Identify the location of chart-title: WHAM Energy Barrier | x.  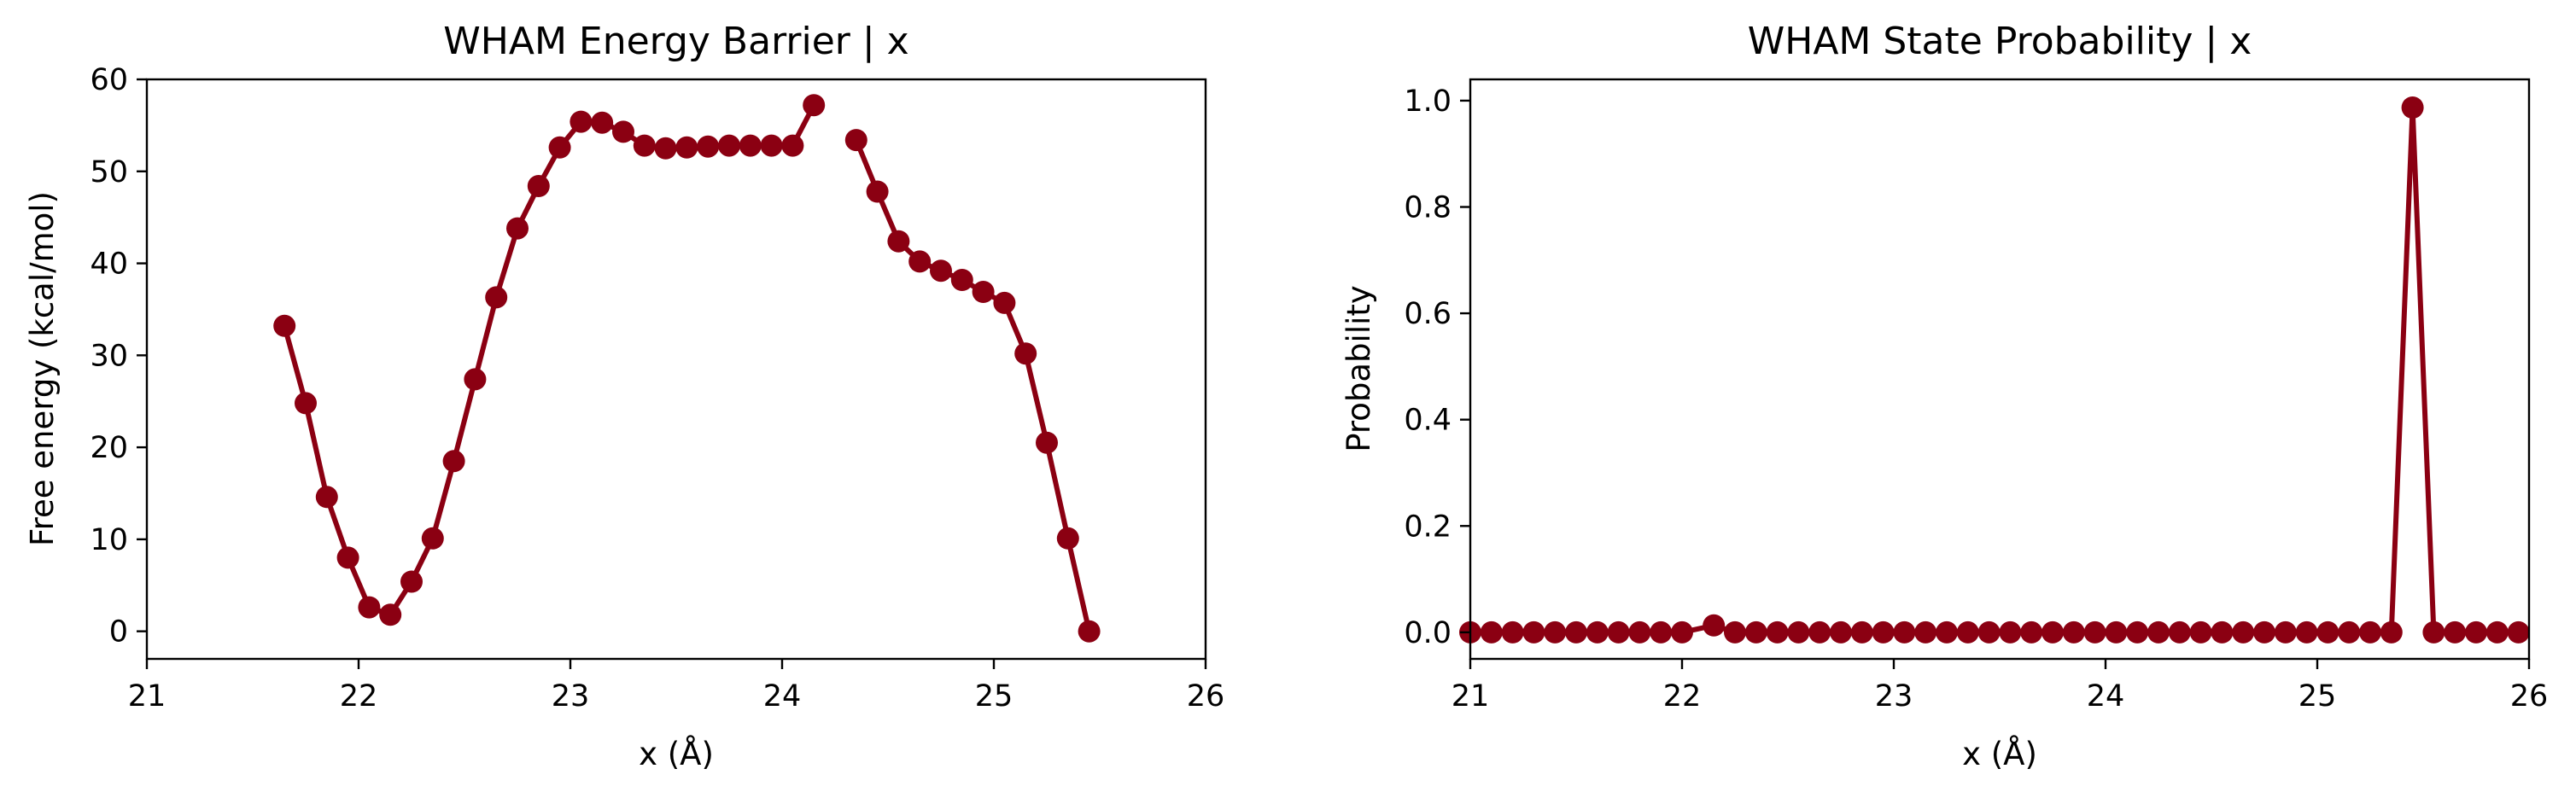
(675, 41).